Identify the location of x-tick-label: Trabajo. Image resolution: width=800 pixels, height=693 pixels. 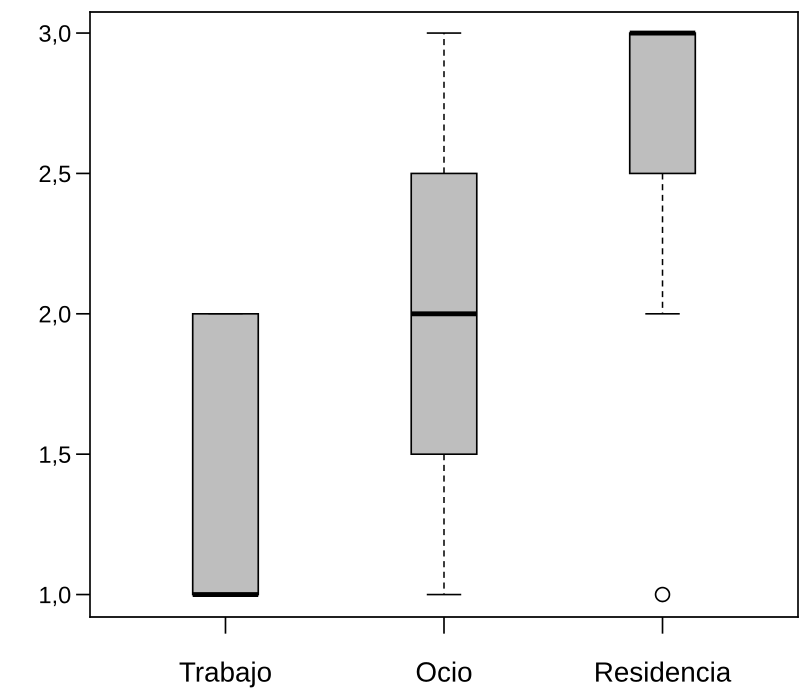
(225, 674).